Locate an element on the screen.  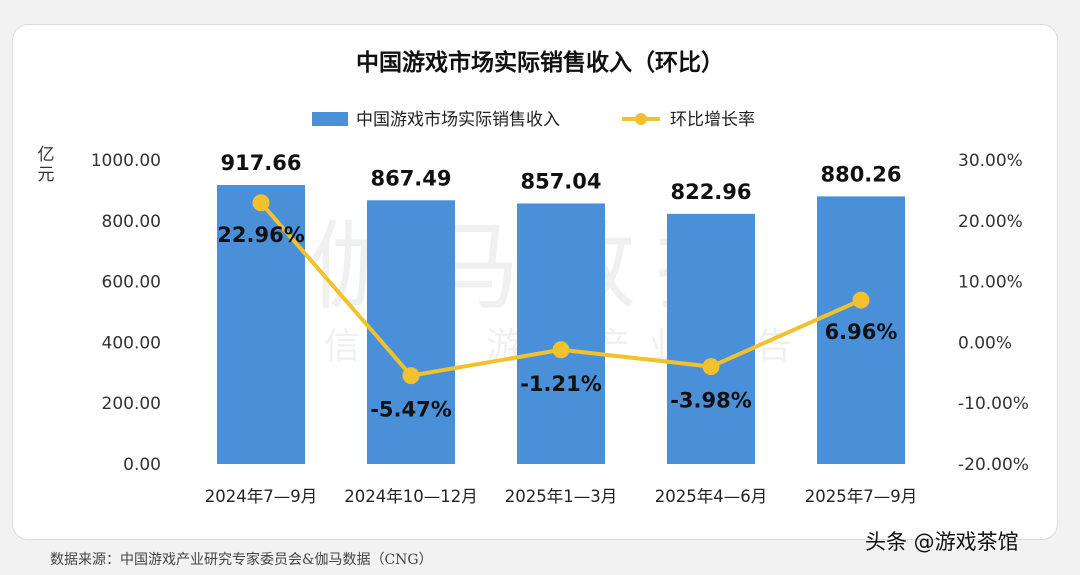
bar-value-label: 867.49 is located at coordinates (410, 178).